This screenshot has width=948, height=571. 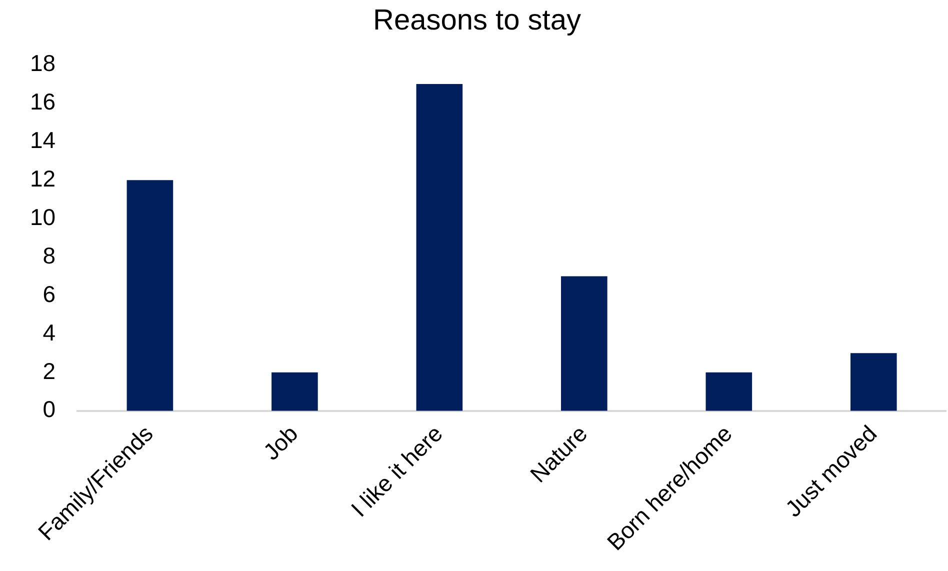 I want to click on y-tick-label: 4, so click(x=49, y=332).